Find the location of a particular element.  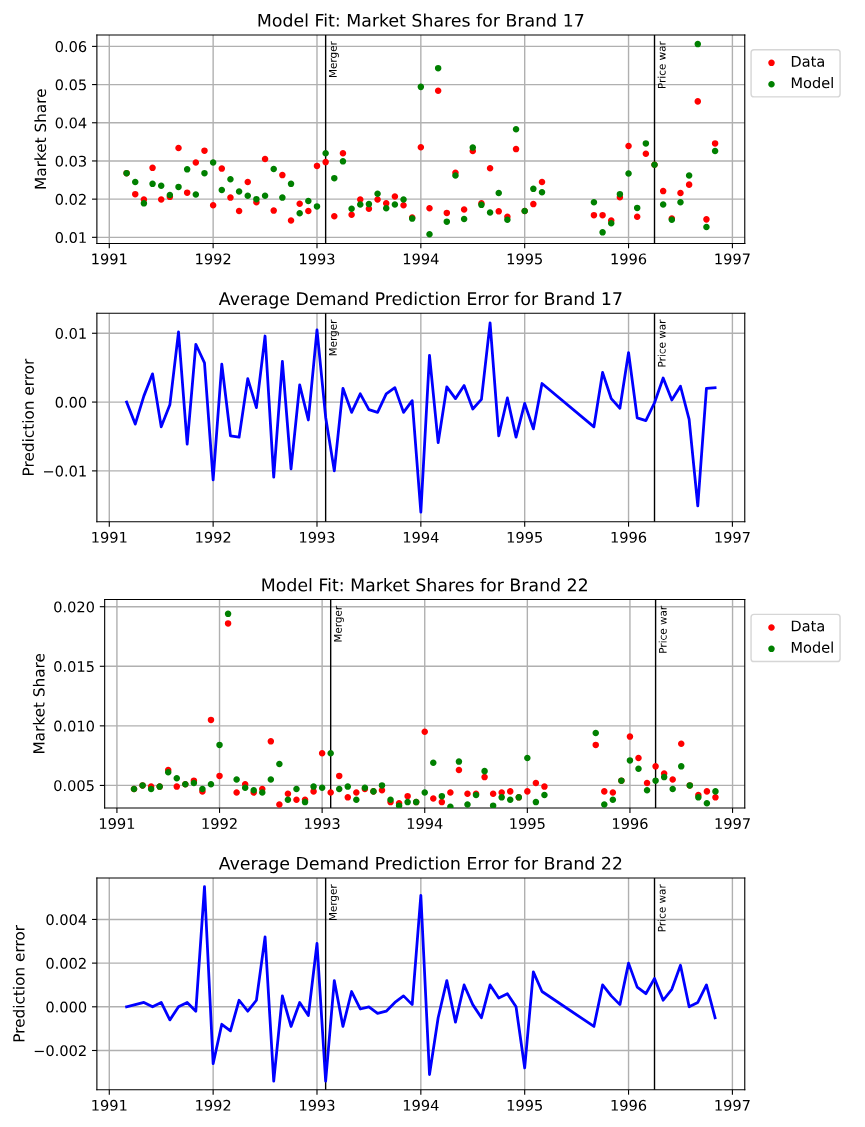

y-tick-label: −0.002 is located at coordinates (60, 1051).